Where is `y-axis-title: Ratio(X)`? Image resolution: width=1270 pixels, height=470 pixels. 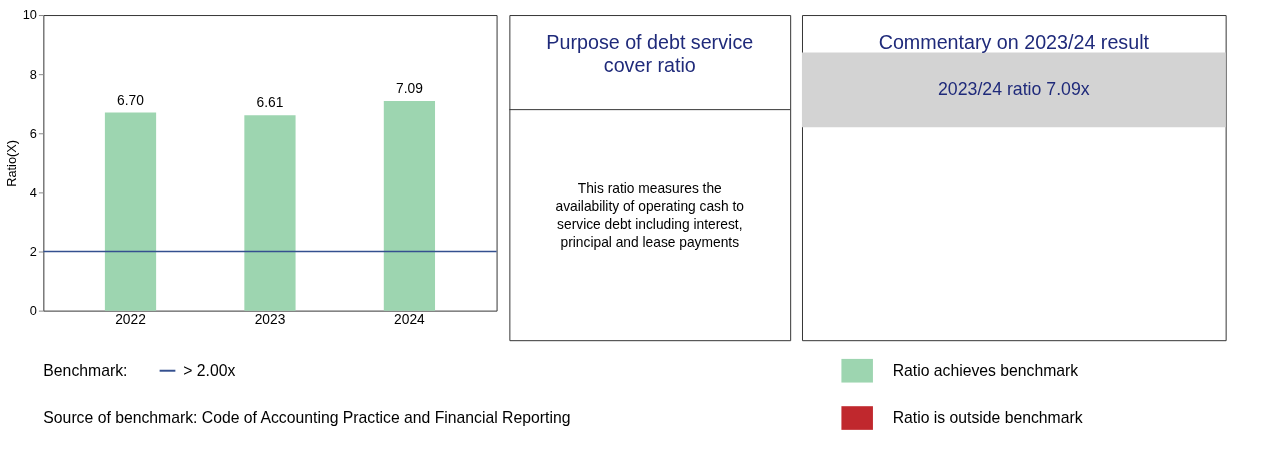 y-axis-title: Ratio(X) is located at coordinates (11, 163).